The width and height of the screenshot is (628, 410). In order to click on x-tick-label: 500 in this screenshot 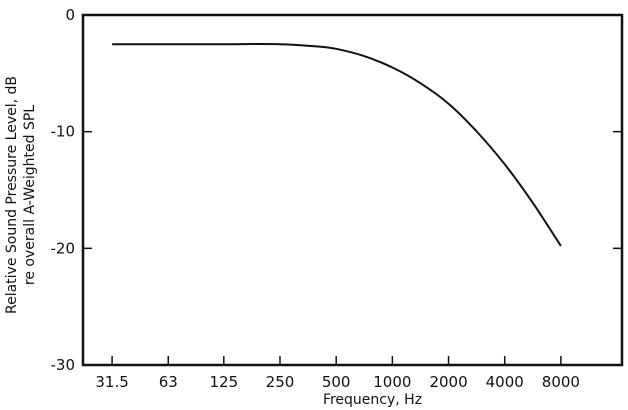, I will do `click(336, 382)`.